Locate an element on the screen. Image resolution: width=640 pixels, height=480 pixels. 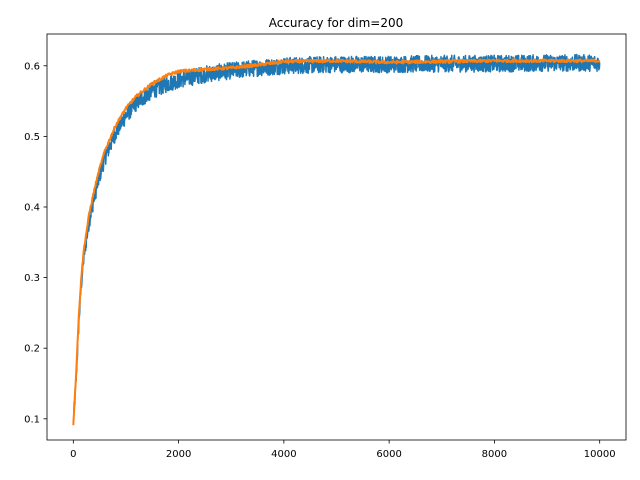
chart-title: Accuracy for dim=200 is located at coordinates (336, 23).